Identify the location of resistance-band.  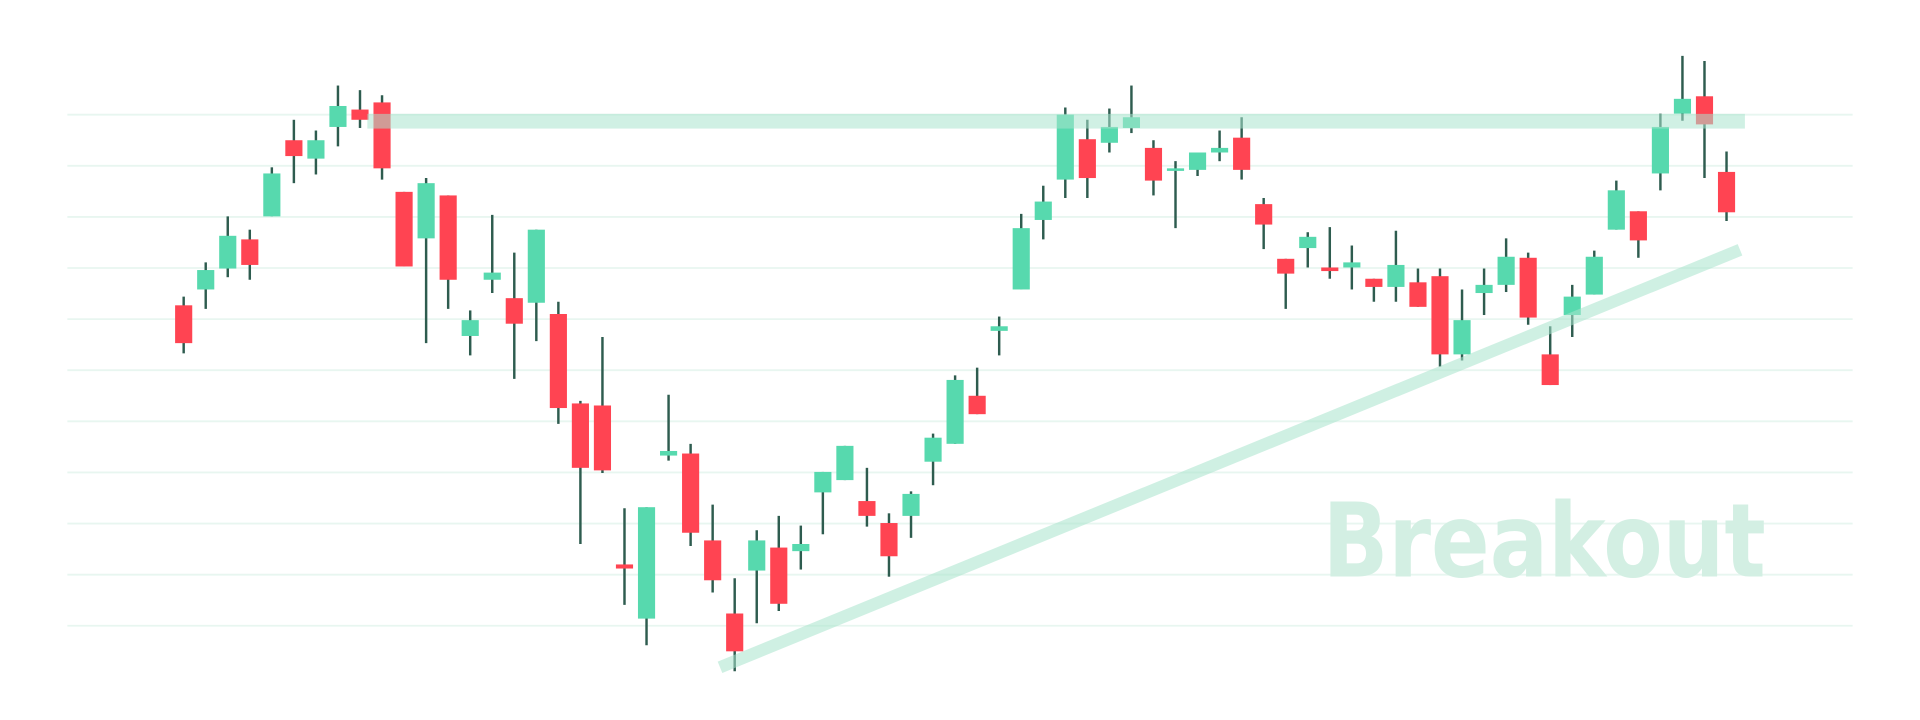
(1056, 121).